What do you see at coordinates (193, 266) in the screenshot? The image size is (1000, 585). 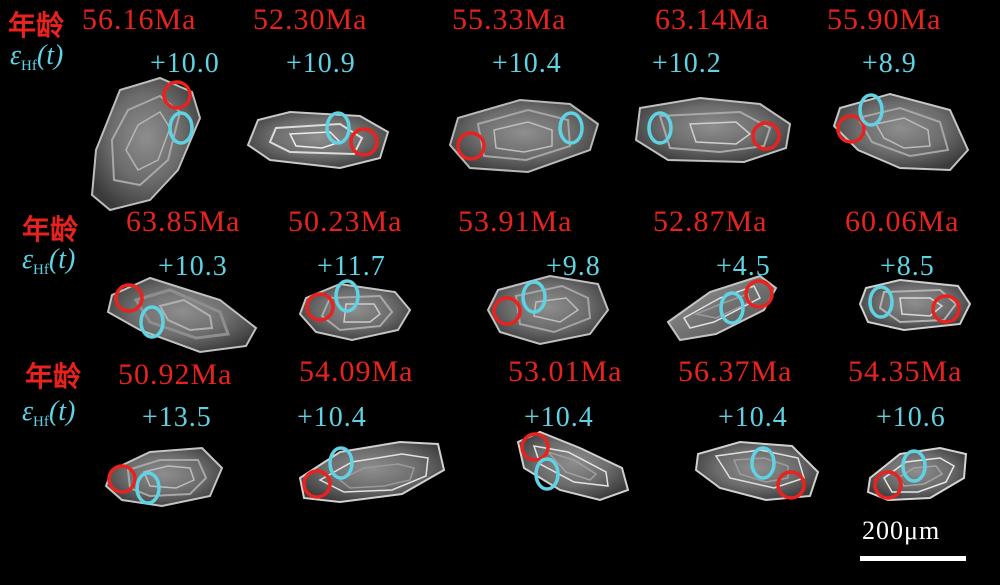 I see `grain-ehf: +10.3` at bounding box center [193, 266].